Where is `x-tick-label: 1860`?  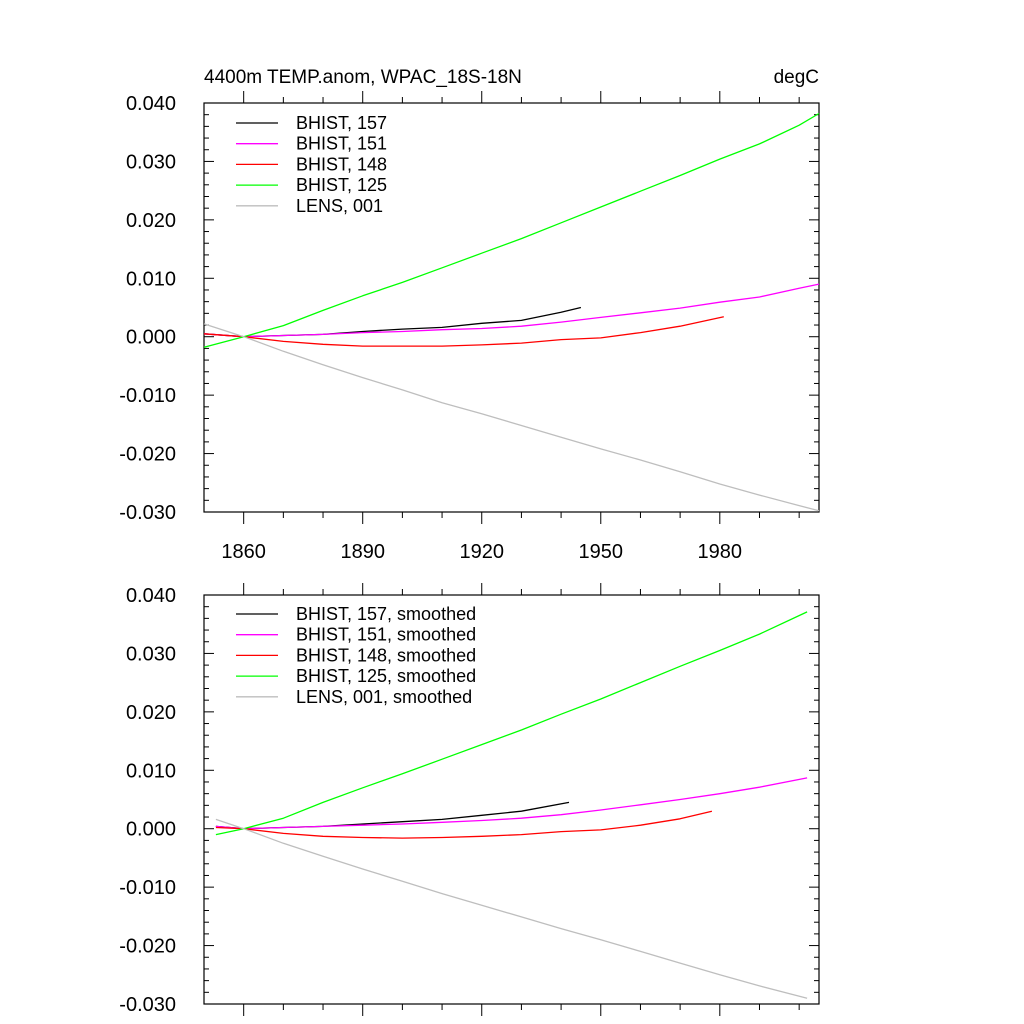 x-tick-label: 1860 is located at coordinates (243, 552).